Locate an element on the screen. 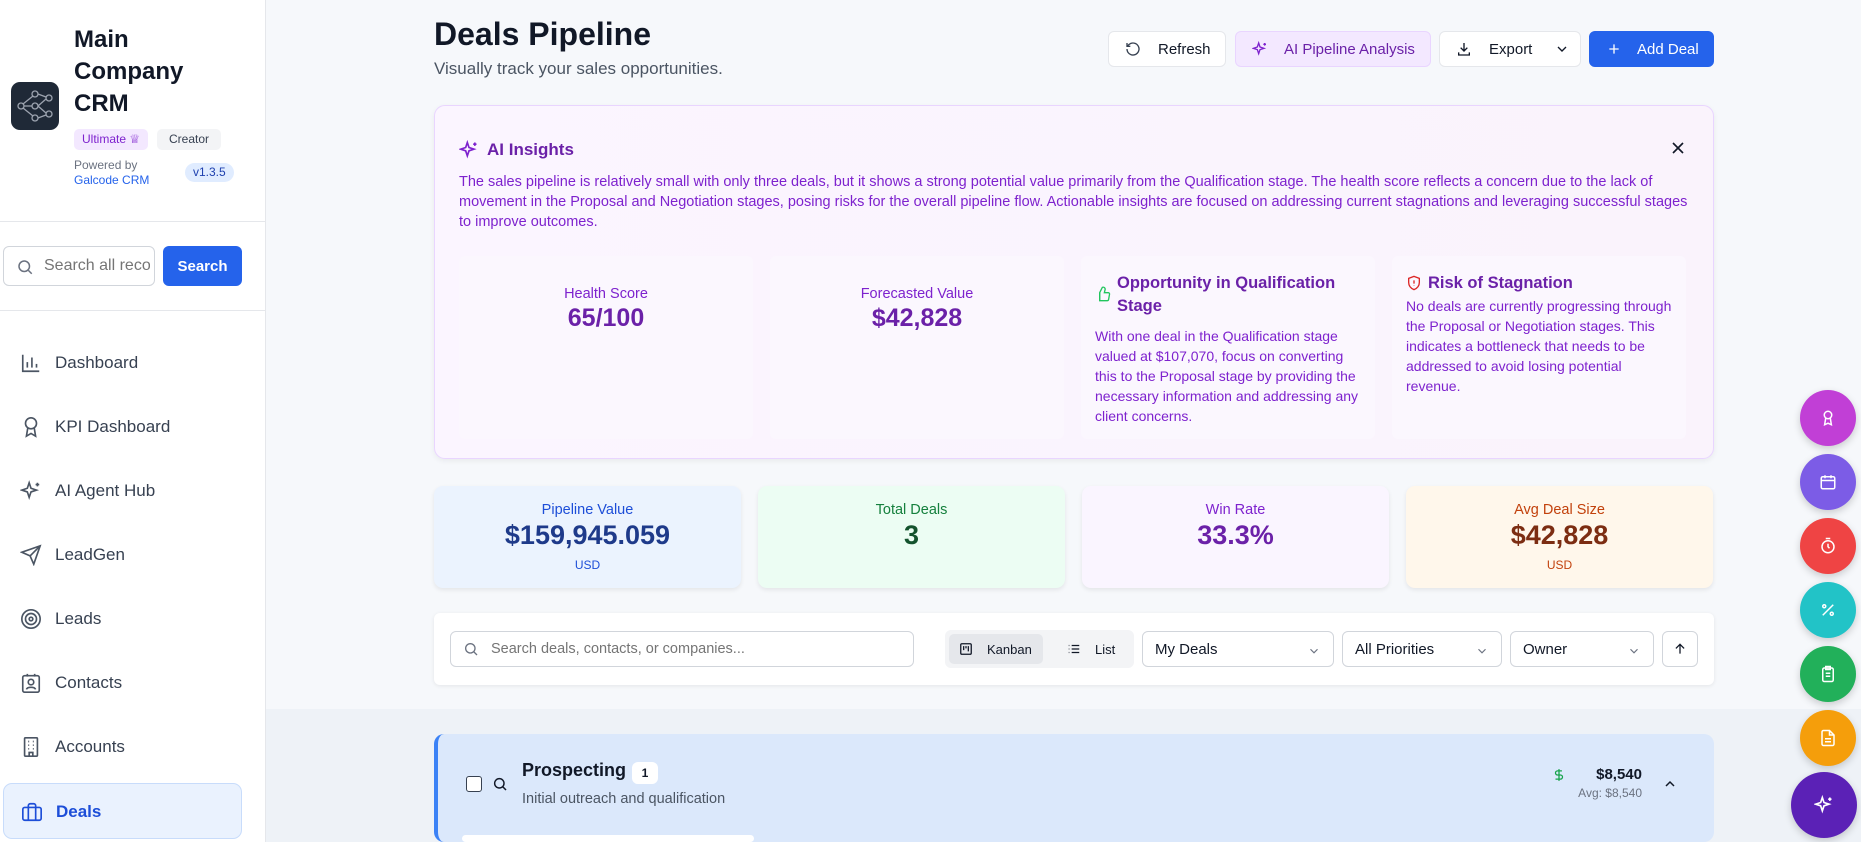 This screenshot has height=842, width=1861. kanban-icon is located at coordinates (966, 649).